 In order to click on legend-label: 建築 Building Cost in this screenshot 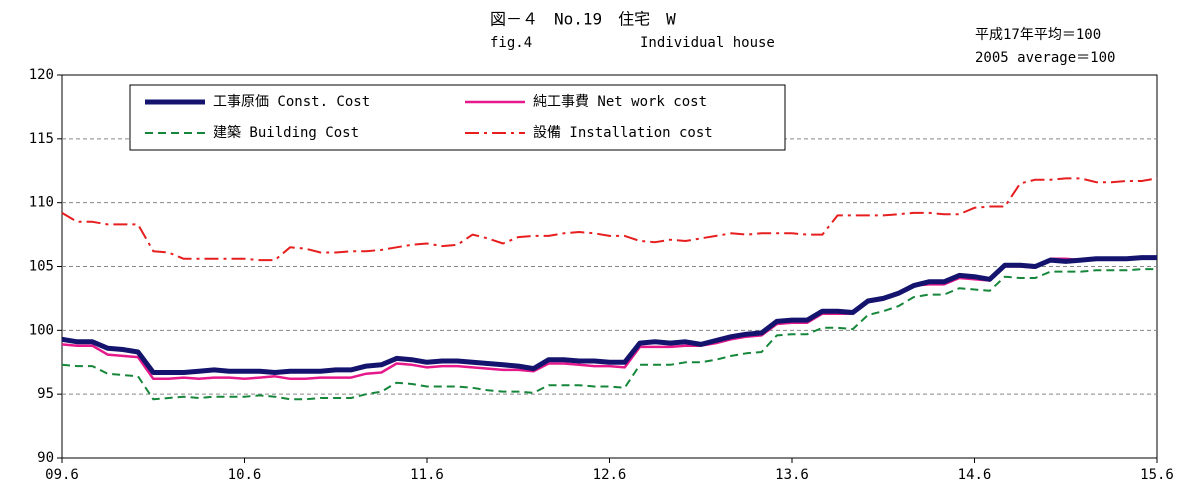, I will do `click(286, 133)`.